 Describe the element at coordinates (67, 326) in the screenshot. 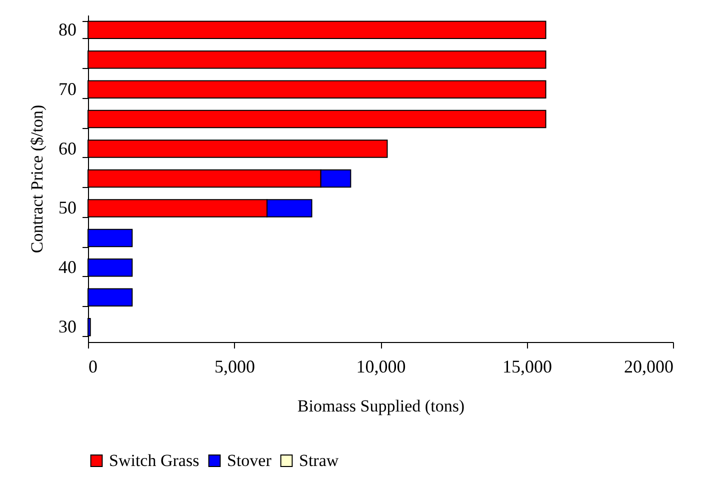

I see `y-tick-label: 30` at that location.